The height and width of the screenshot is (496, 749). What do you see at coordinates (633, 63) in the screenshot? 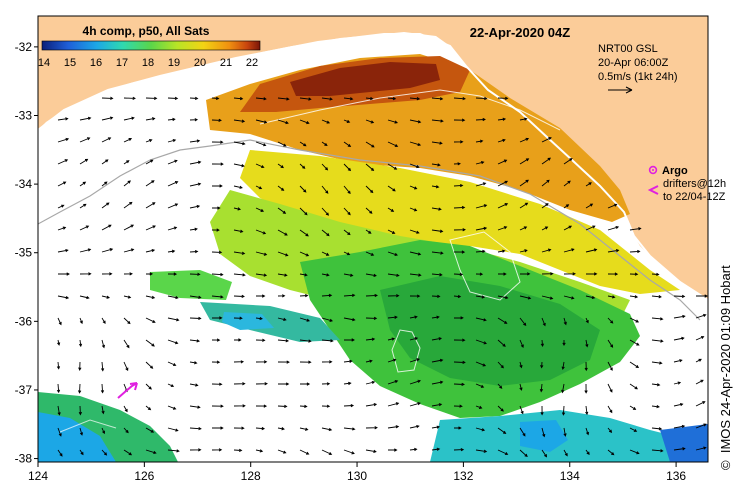
I see `legend-date: 20-Apr 06:00Z` at bounding box center [633, 63].